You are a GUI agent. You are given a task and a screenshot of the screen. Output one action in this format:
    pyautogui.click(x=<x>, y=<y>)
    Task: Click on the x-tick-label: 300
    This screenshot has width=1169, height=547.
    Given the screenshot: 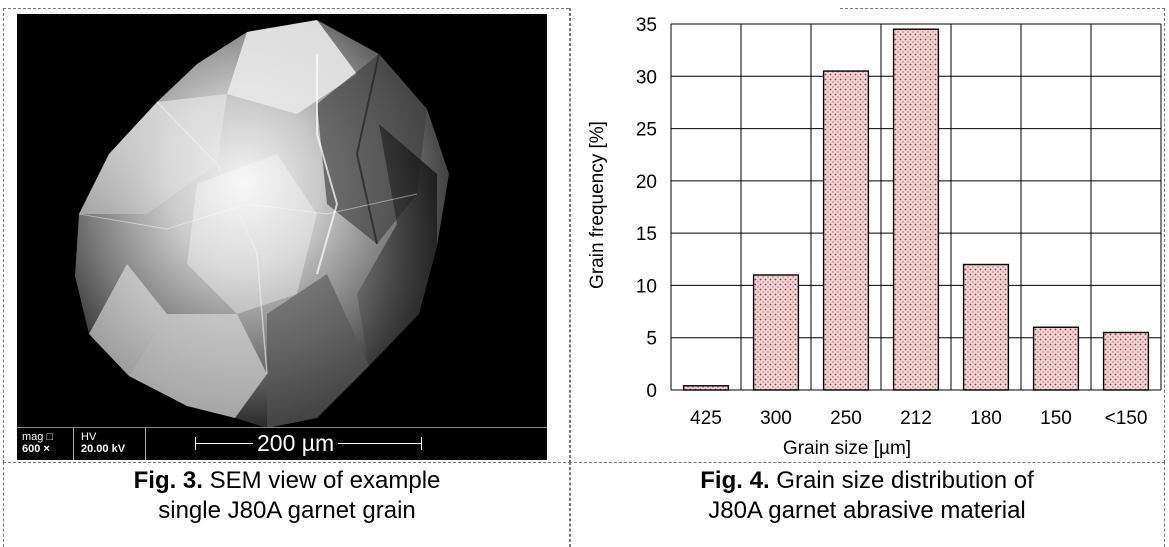 What is the action you would take?
    pyautogui.click(x=776, y=418)
    